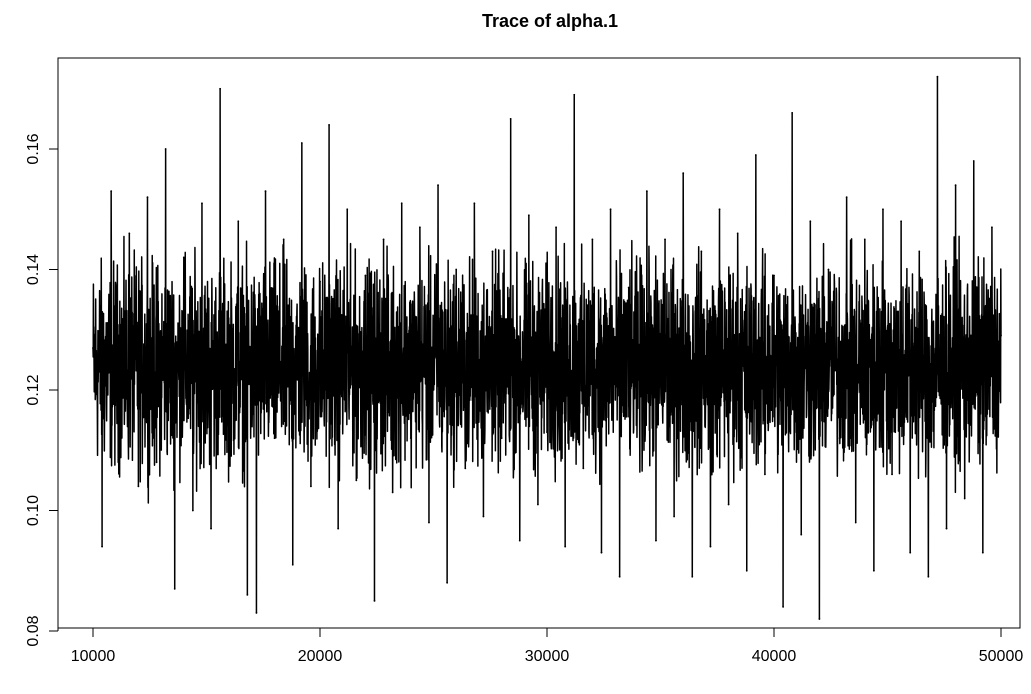 This screenshot has height=694, width=1031. I want to click on x-tick-label: 20000, so click(320, 656).